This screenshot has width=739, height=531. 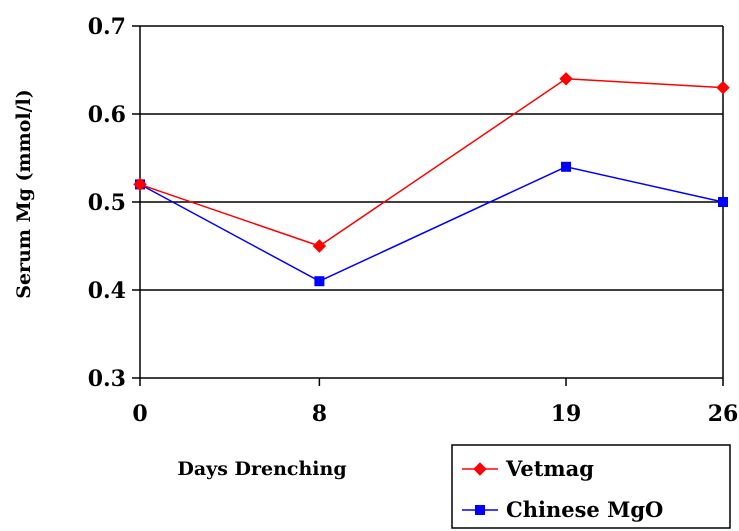 What do you see at coordinates (107, 291) in the screenshot?
I see `y-tick-label-1: 0.4` at bounding box center [107, 291].